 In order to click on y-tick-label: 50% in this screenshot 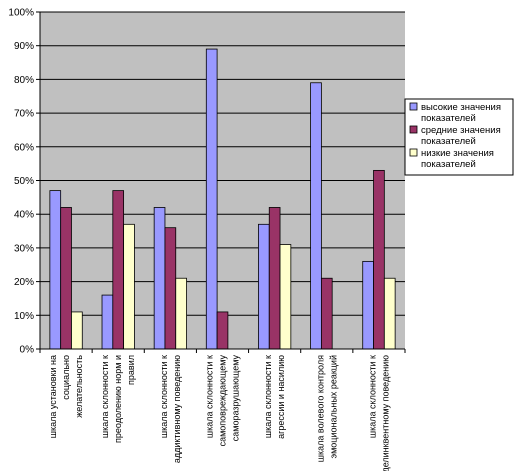, I will do `click(24, 181)`.